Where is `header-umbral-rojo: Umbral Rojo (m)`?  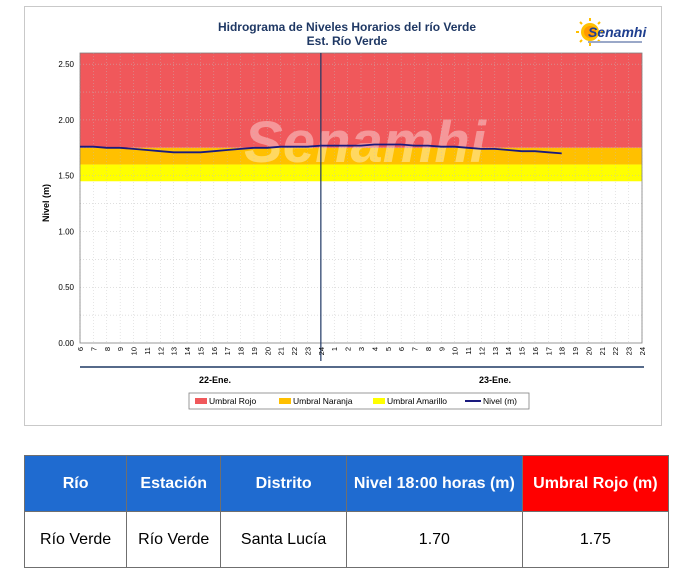
header-umbral-rojo: Umbral Rojo (m) is located at coordinates (595, 483).